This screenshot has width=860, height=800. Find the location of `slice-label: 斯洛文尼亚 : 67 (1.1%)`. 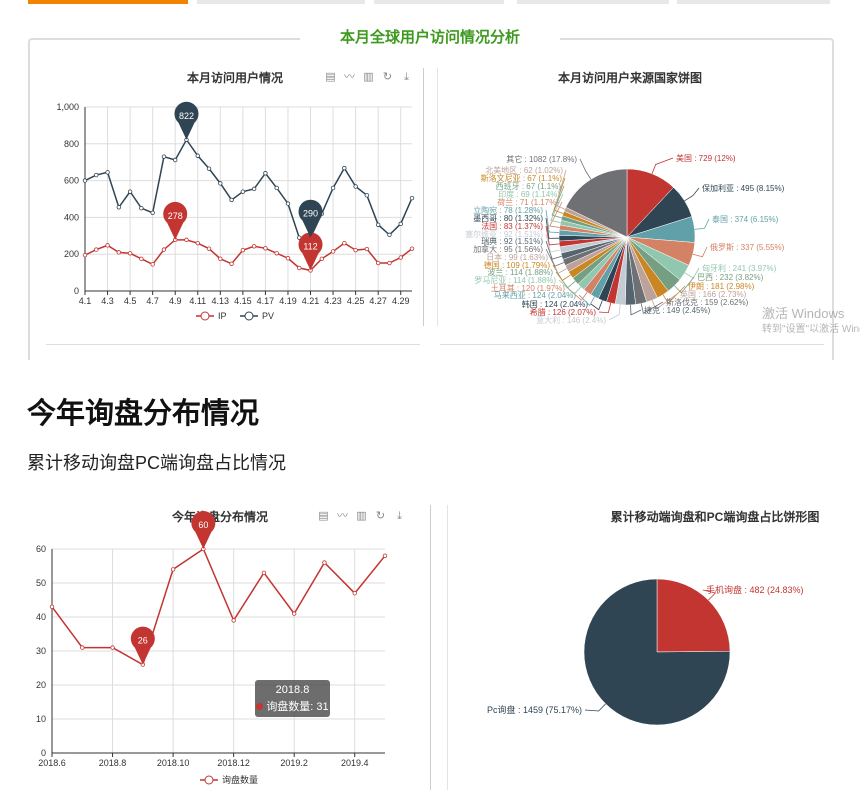

slice-label: 斯洛文尼亚 : 67 (1.1%) is located at coordinates (522, 178).